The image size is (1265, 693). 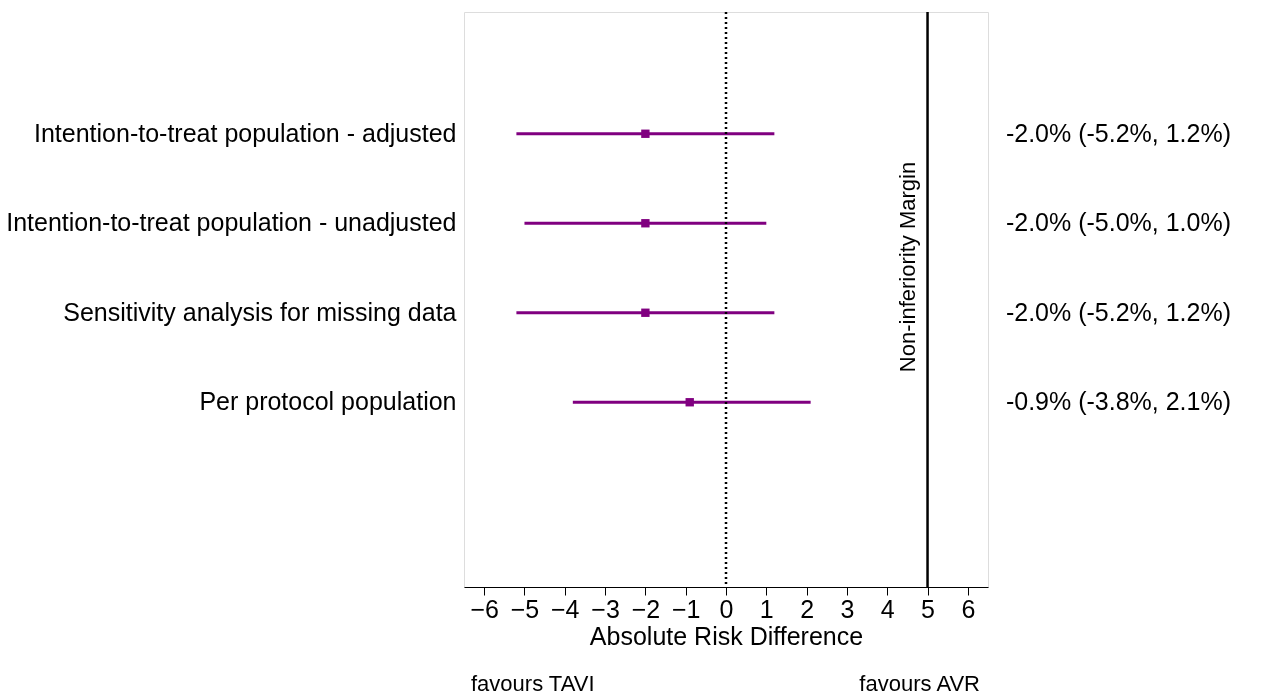 I want to click on x-tick-label: −2, so click(x=646, y=608).